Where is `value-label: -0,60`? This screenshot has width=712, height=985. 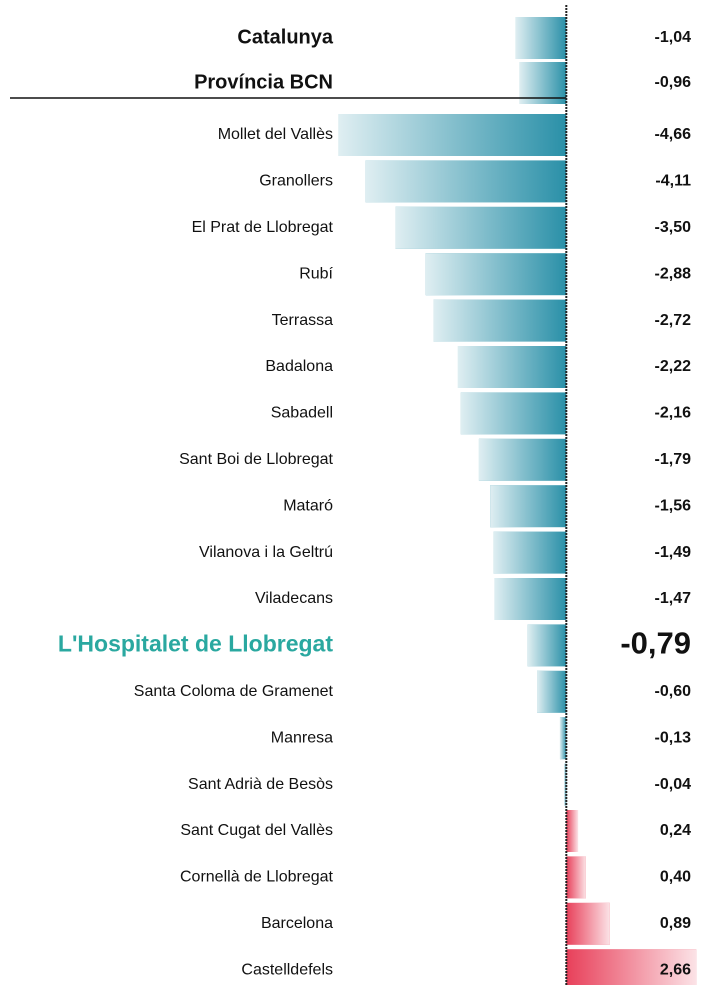
value-label: -0,60 is located at coordinates (673, 691).